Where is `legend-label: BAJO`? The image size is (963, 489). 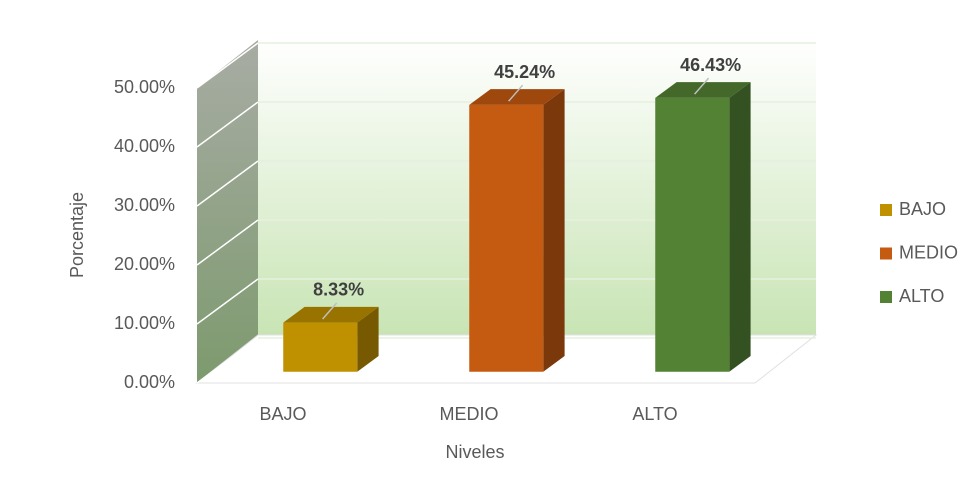
legend-label: BAJO is located at coordinates (922, 209).